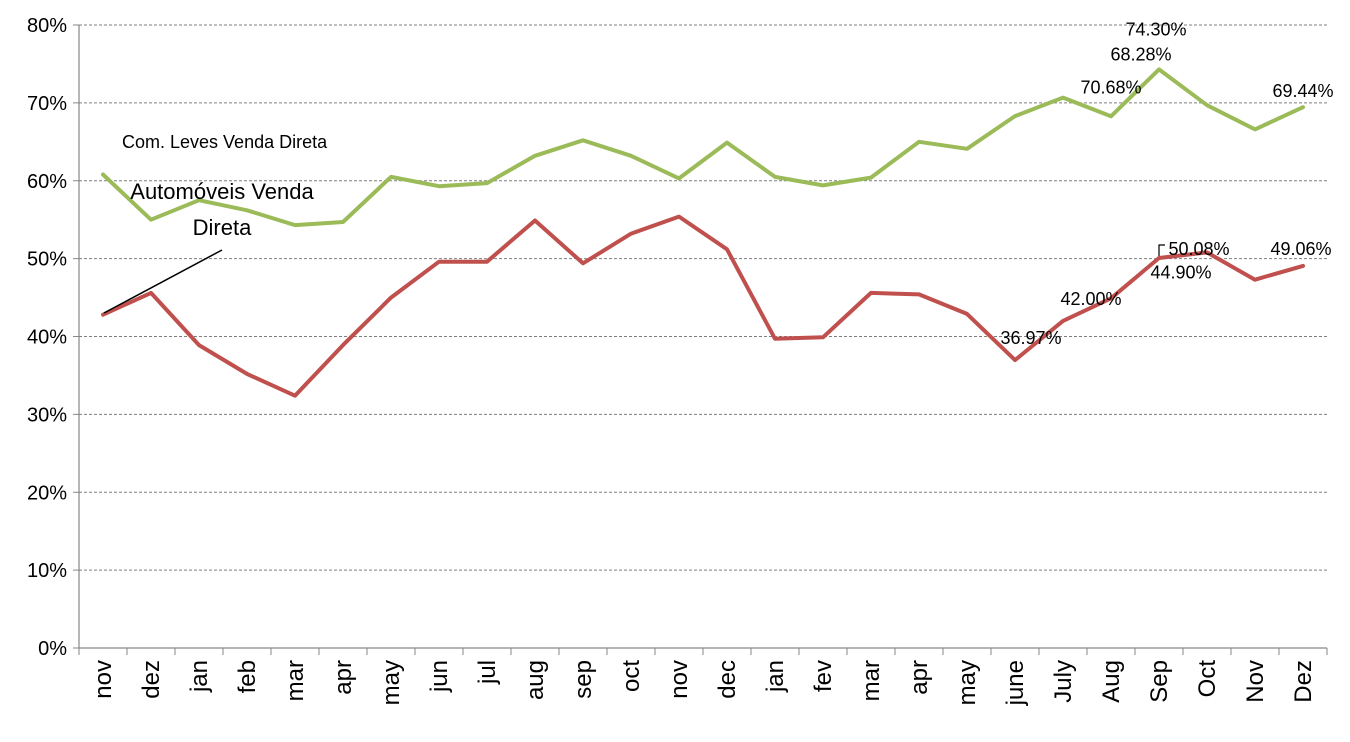 Image resolution: width=1350 pixels, height=742 pixels. I want to click on y-tick-label: 20%, so click(47, 493).